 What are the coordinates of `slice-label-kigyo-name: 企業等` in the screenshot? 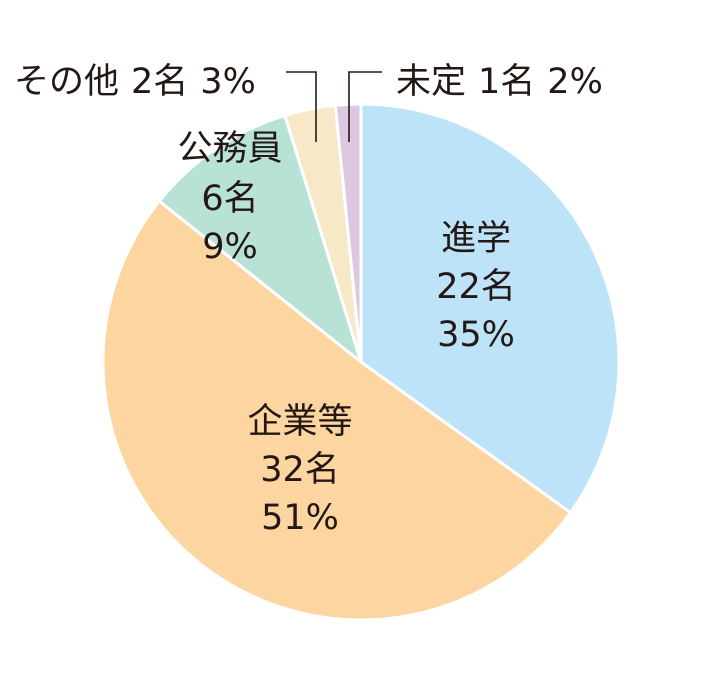 It's located at (299, 422).